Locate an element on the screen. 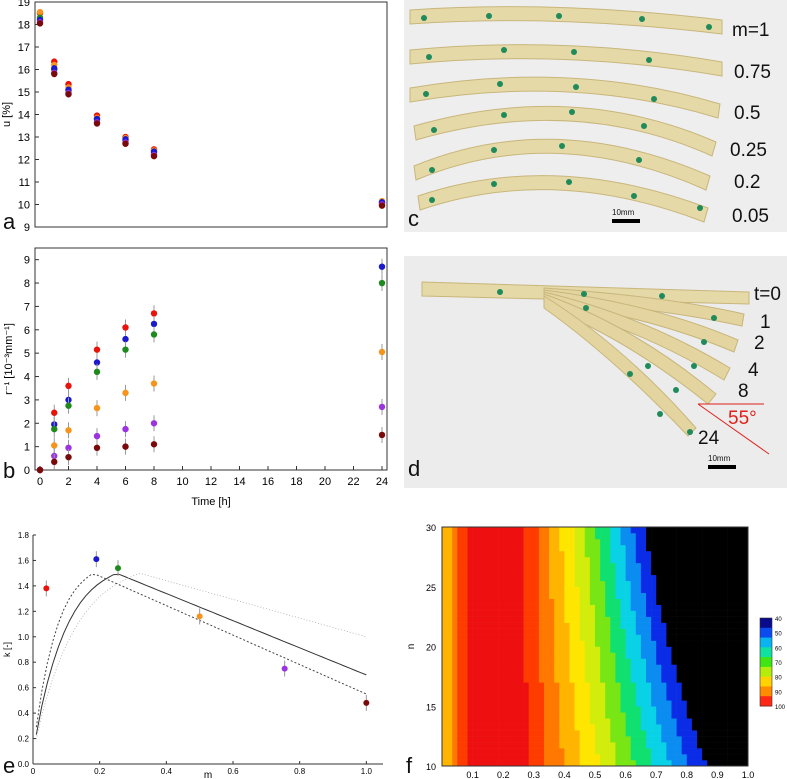 The width and height of the screenshot is (787, 779). x-tick-label: 0.9 is located at coordinates (717, 774).